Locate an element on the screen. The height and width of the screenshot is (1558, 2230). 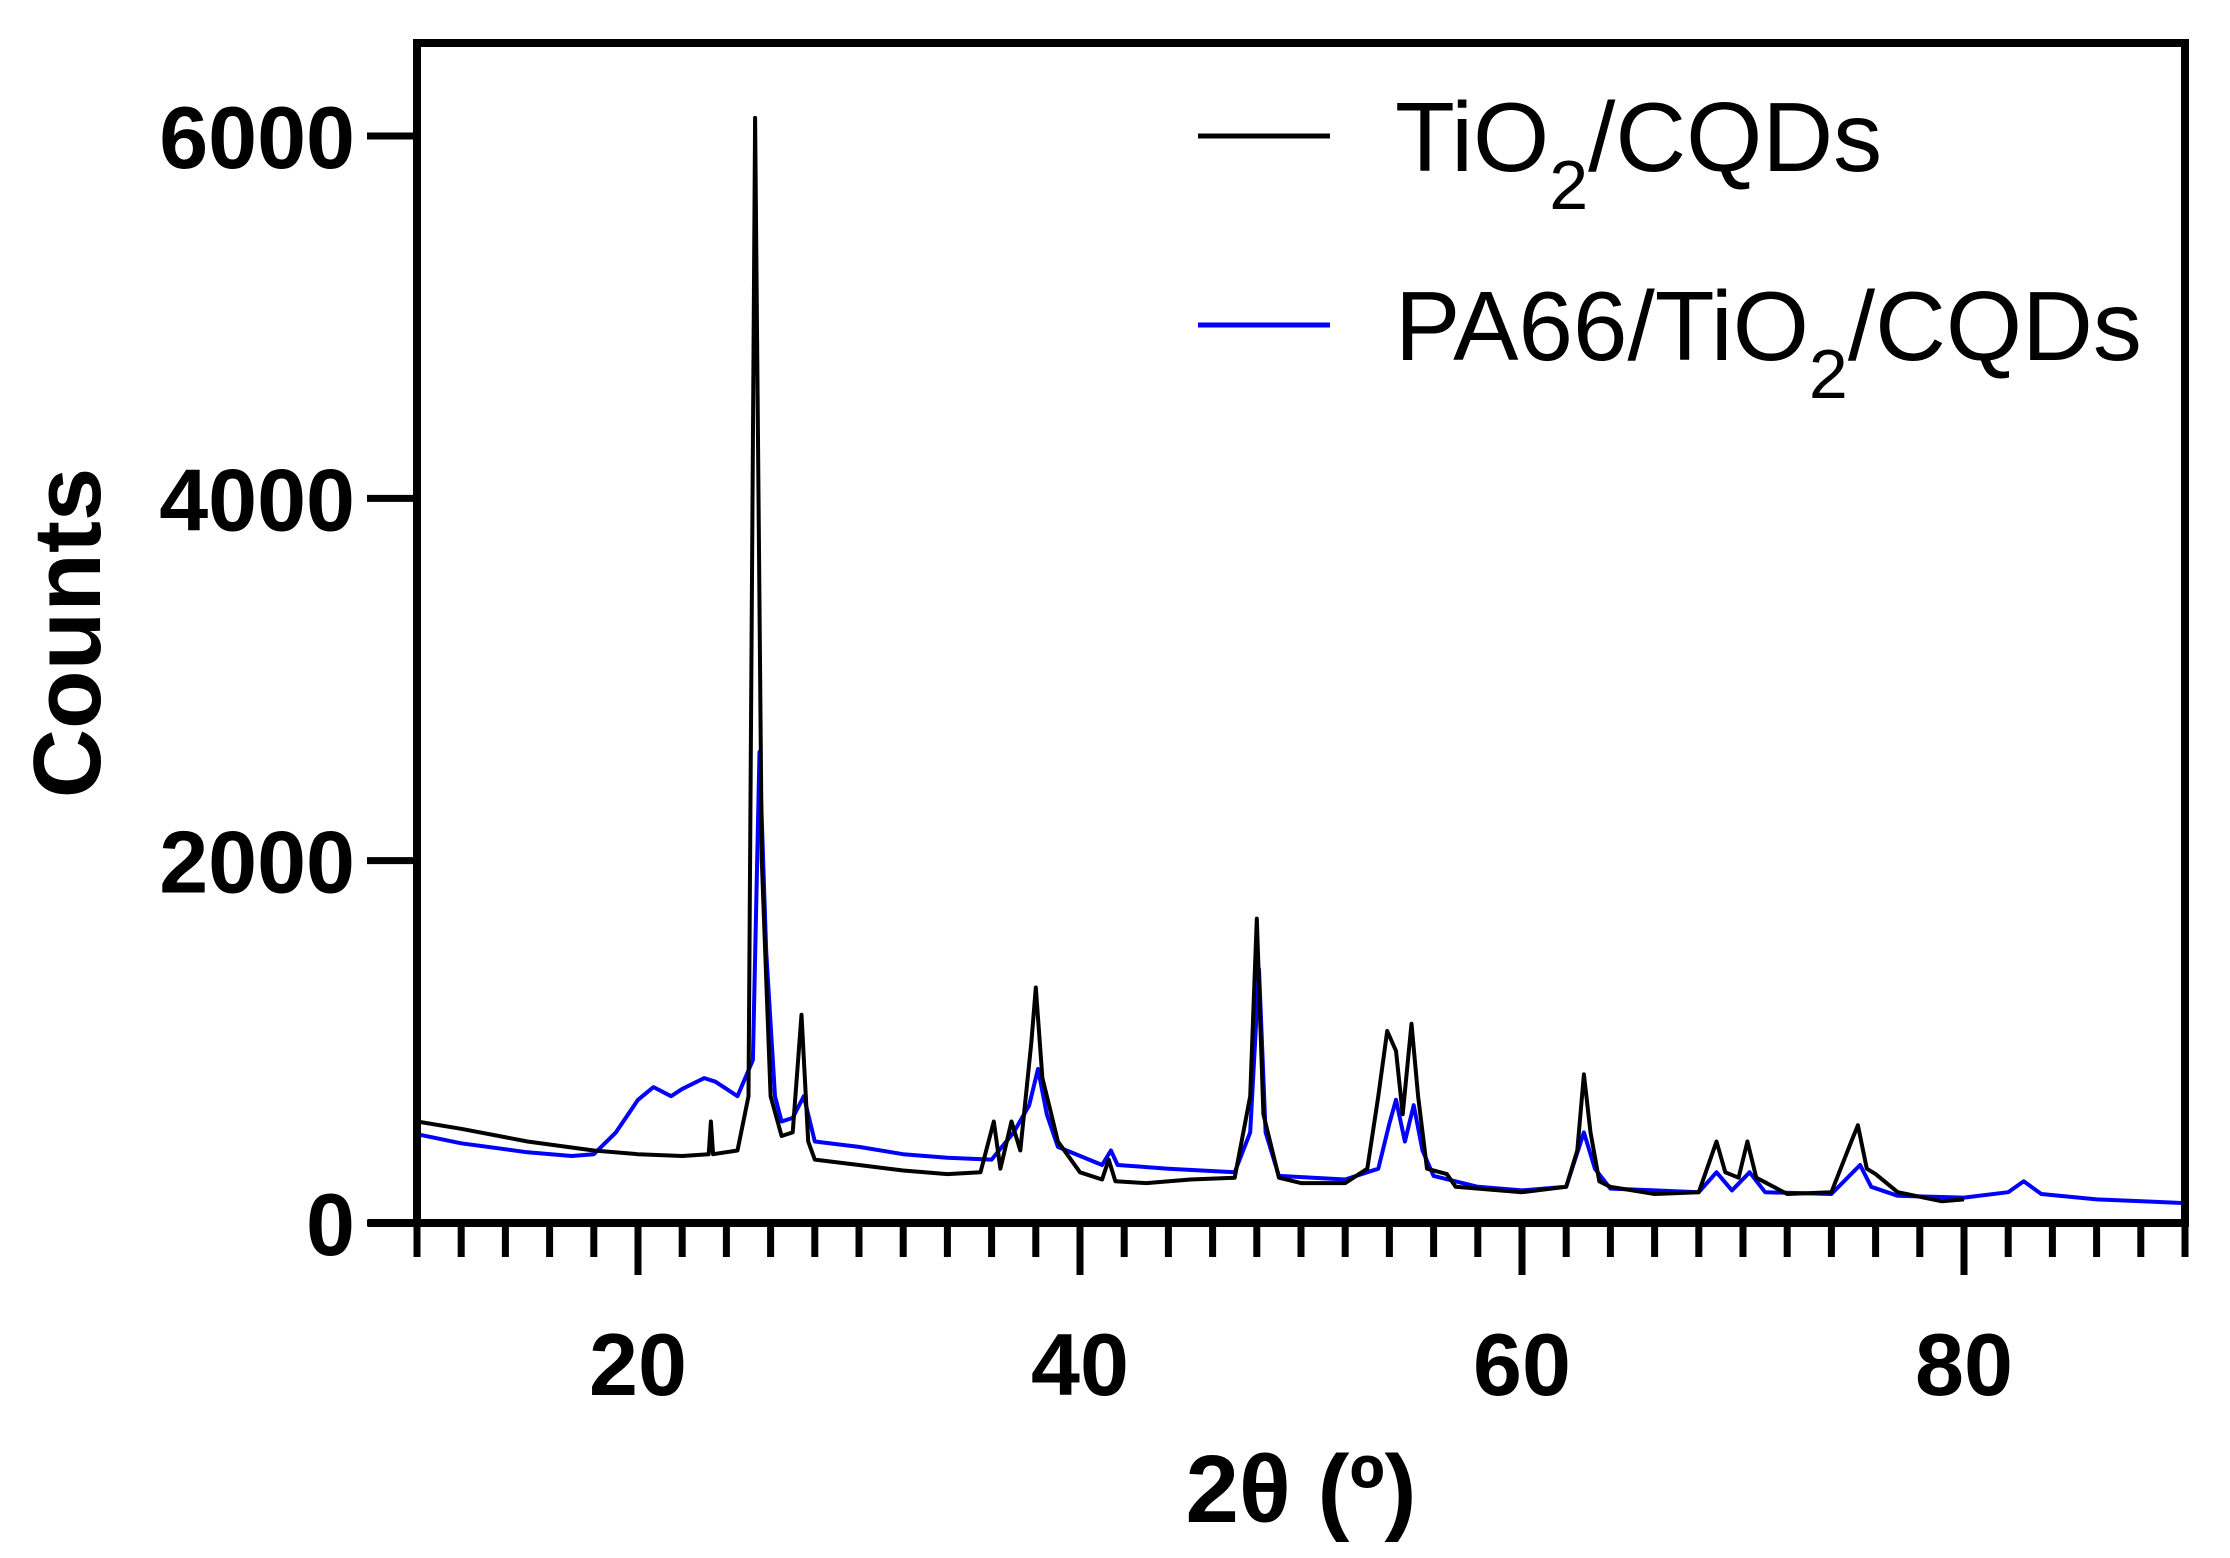
legend-item: PA66/TiO2/CQDs is located at coordinates (1670, 342).